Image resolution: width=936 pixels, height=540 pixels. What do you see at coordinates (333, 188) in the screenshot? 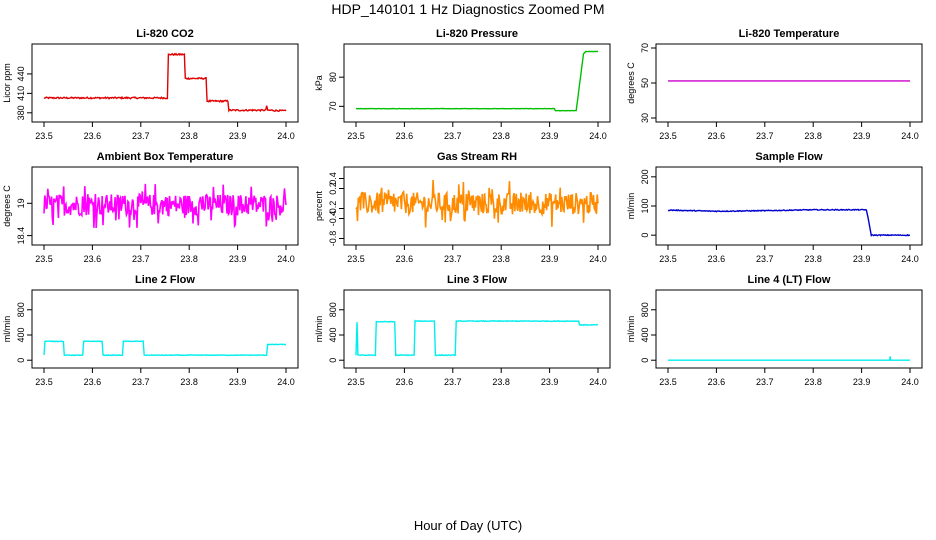
I see `y-tick-label: 0.2` at bounding box center [333, 188].